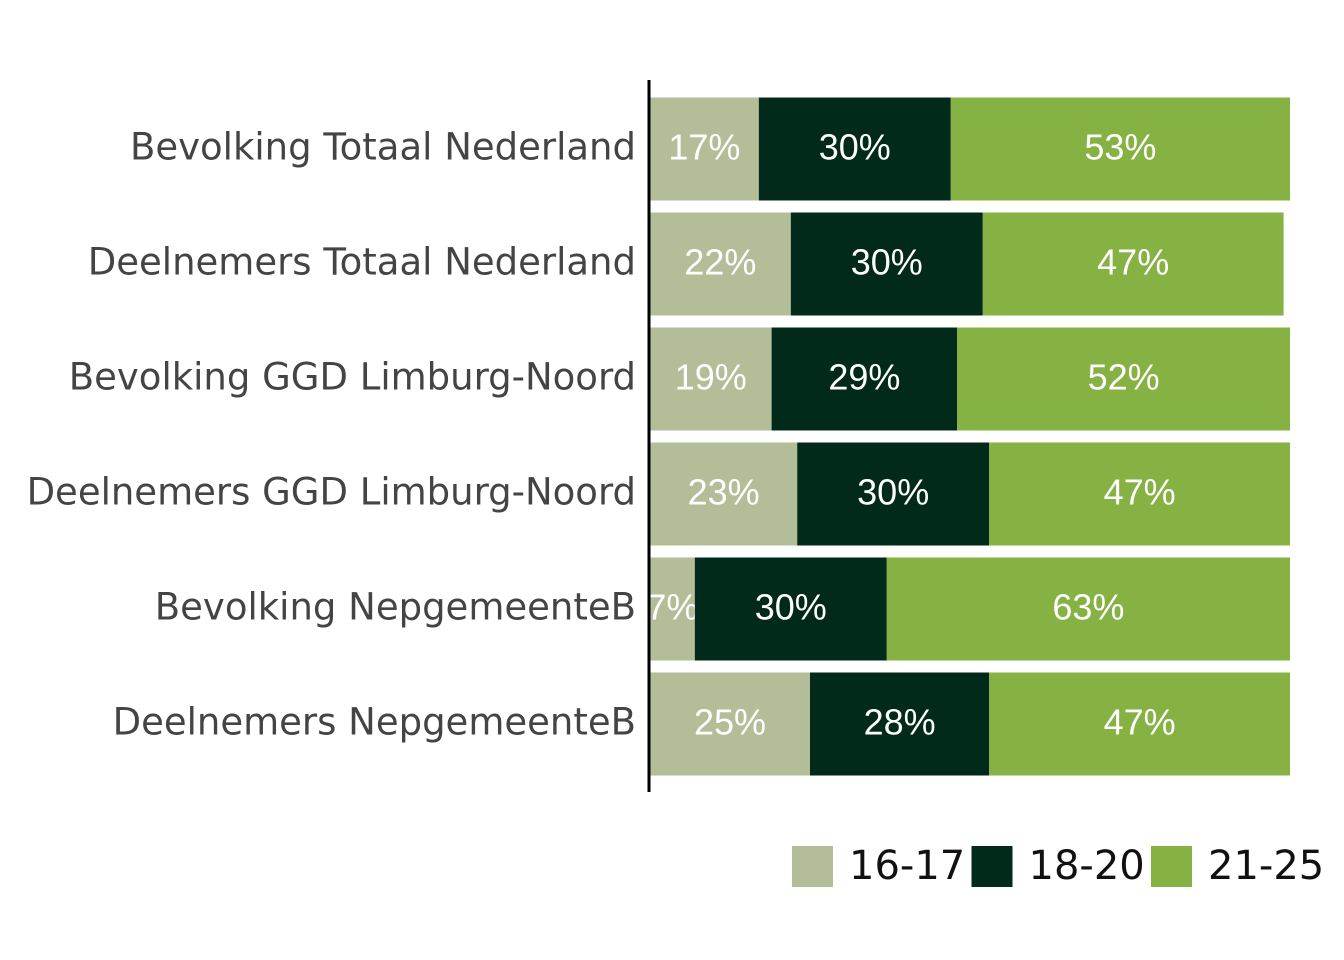  I want to click on legend-label: 21-25, so click(1266, 866).